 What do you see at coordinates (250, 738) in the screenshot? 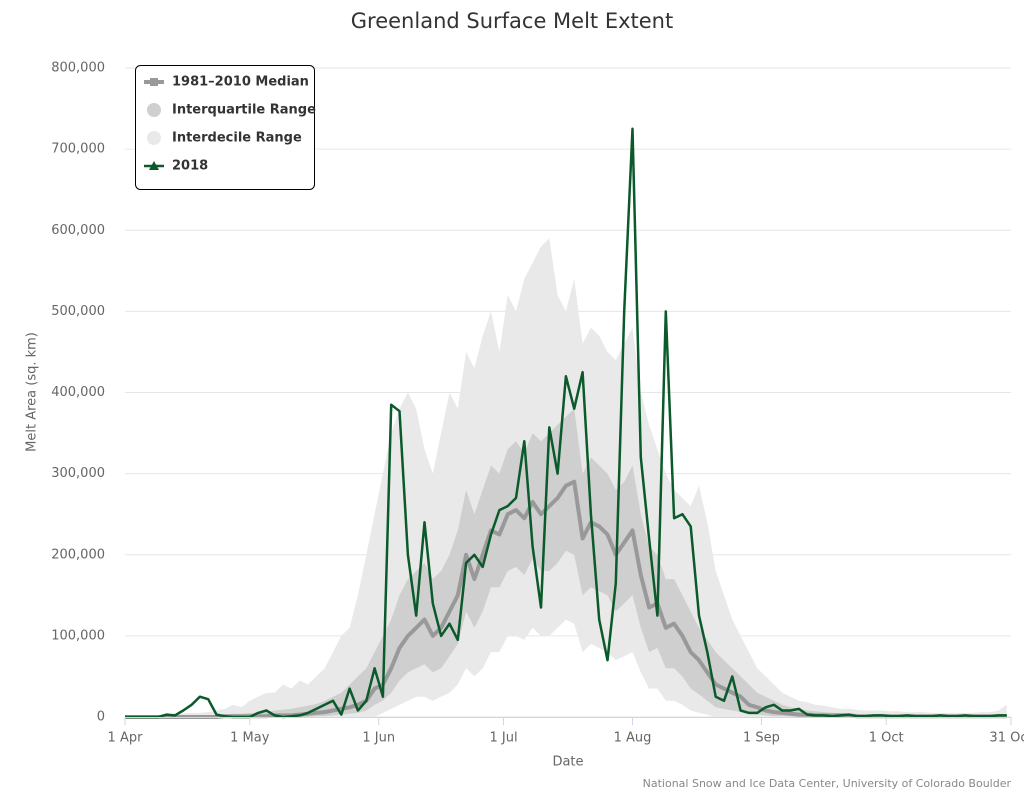
I see `x-tick-label: 1 May` at bounding box center [250, 738].